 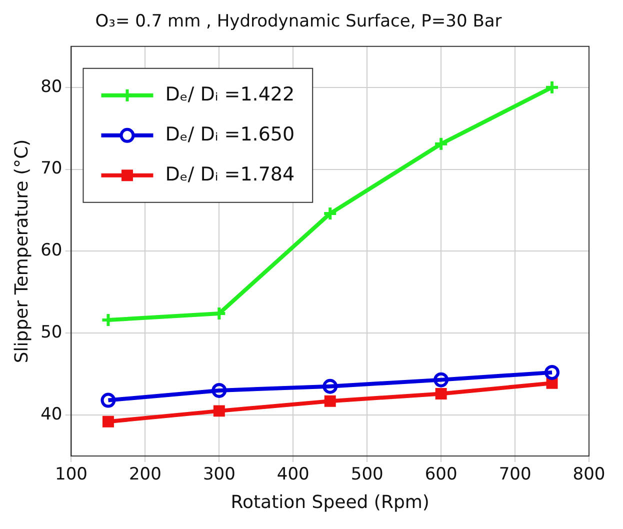 What do you see at coordinates (230, 134) in the screenshot?
I see `legend-label: Dₑ/ Dᵢ =1.650` at bounding box center [230, 134].